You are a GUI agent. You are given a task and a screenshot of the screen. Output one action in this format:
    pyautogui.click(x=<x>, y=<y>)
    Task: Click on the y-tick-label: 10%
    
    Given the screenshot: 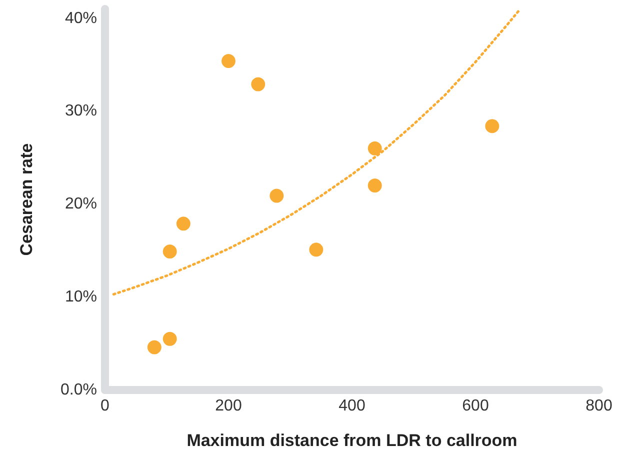 What is the action you would take?
    pyautogui.click(x=80, y=297)
    